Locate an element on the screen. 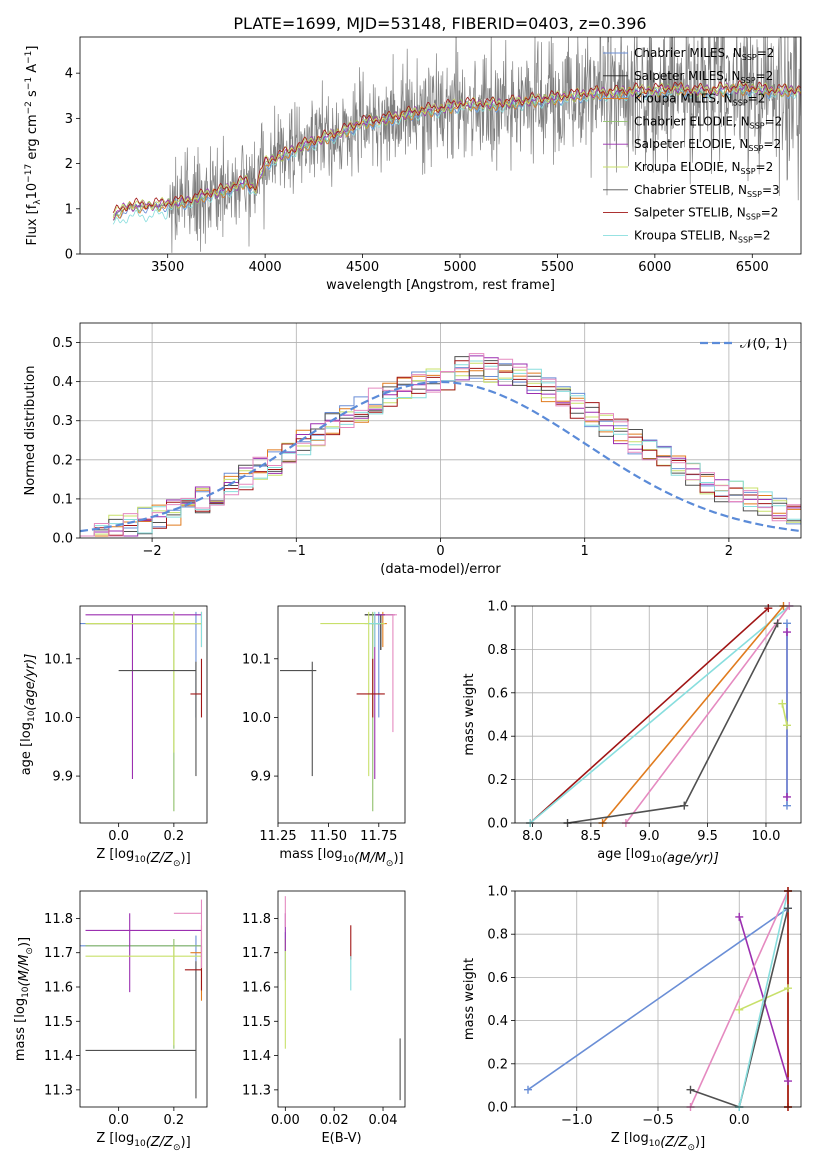 This screenshot has width=819, height=1170. legend-entry: Kroupa ELODIE, NSSP=2 is located at coordinates (703, 168).